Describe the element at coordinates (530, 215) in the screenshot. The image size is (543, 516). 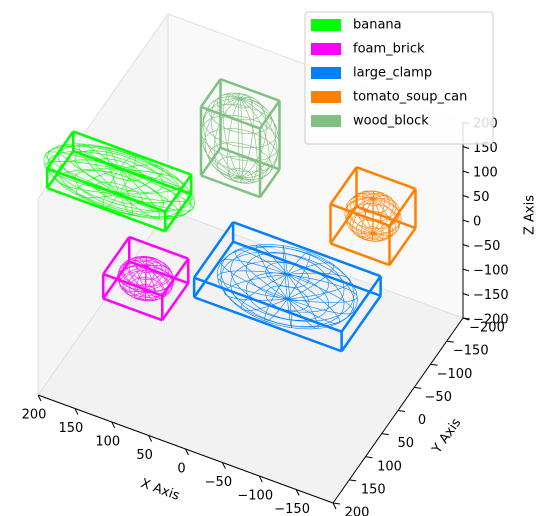
I see `z-axis-label: Z Axis` at that location.